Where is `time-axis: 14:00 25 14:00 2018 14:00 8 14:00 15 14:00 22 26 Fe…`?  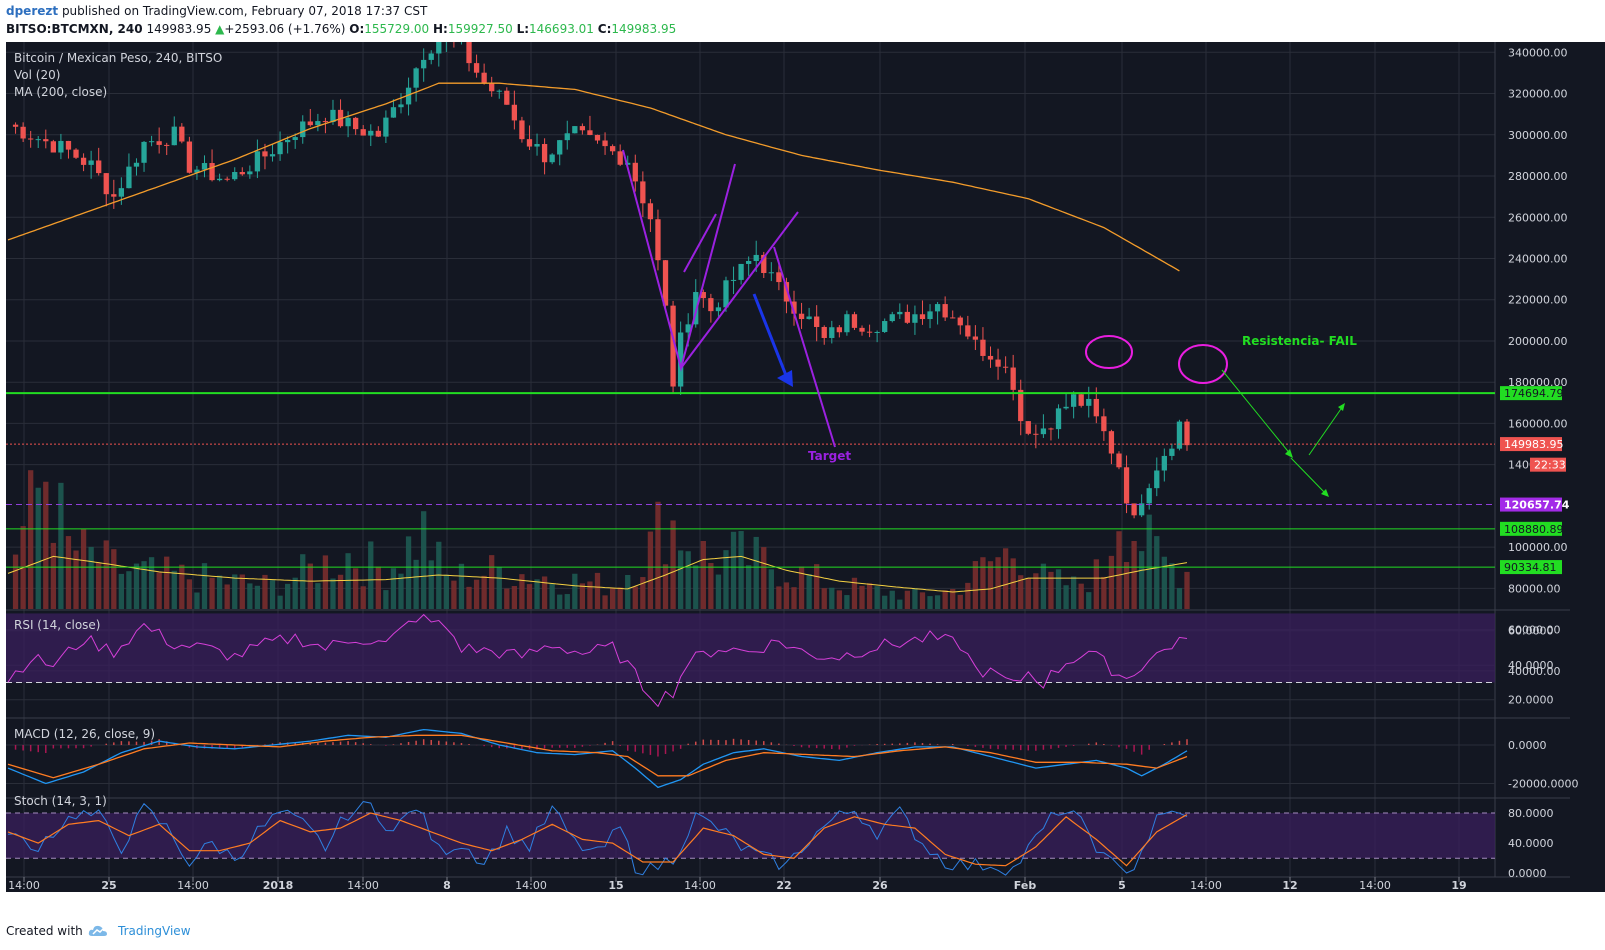
time-axis: 14:00 25 14:00 2018 14:00 8 14:00 15 14:00 22 26 Fe… is located at coordinates (737, 884).